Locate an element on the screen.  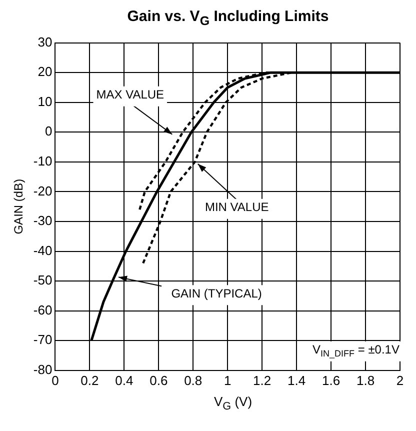
y-axis-title: GAIN (dB) is located at coordinates (19, 206).